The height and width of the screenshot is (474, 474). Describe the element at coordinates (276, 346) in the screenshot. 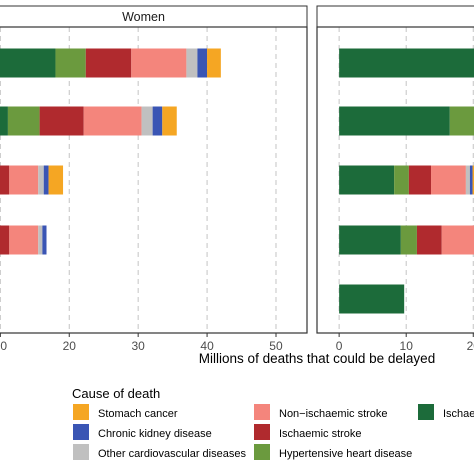

I see `x-tick-label: 50` at that location.